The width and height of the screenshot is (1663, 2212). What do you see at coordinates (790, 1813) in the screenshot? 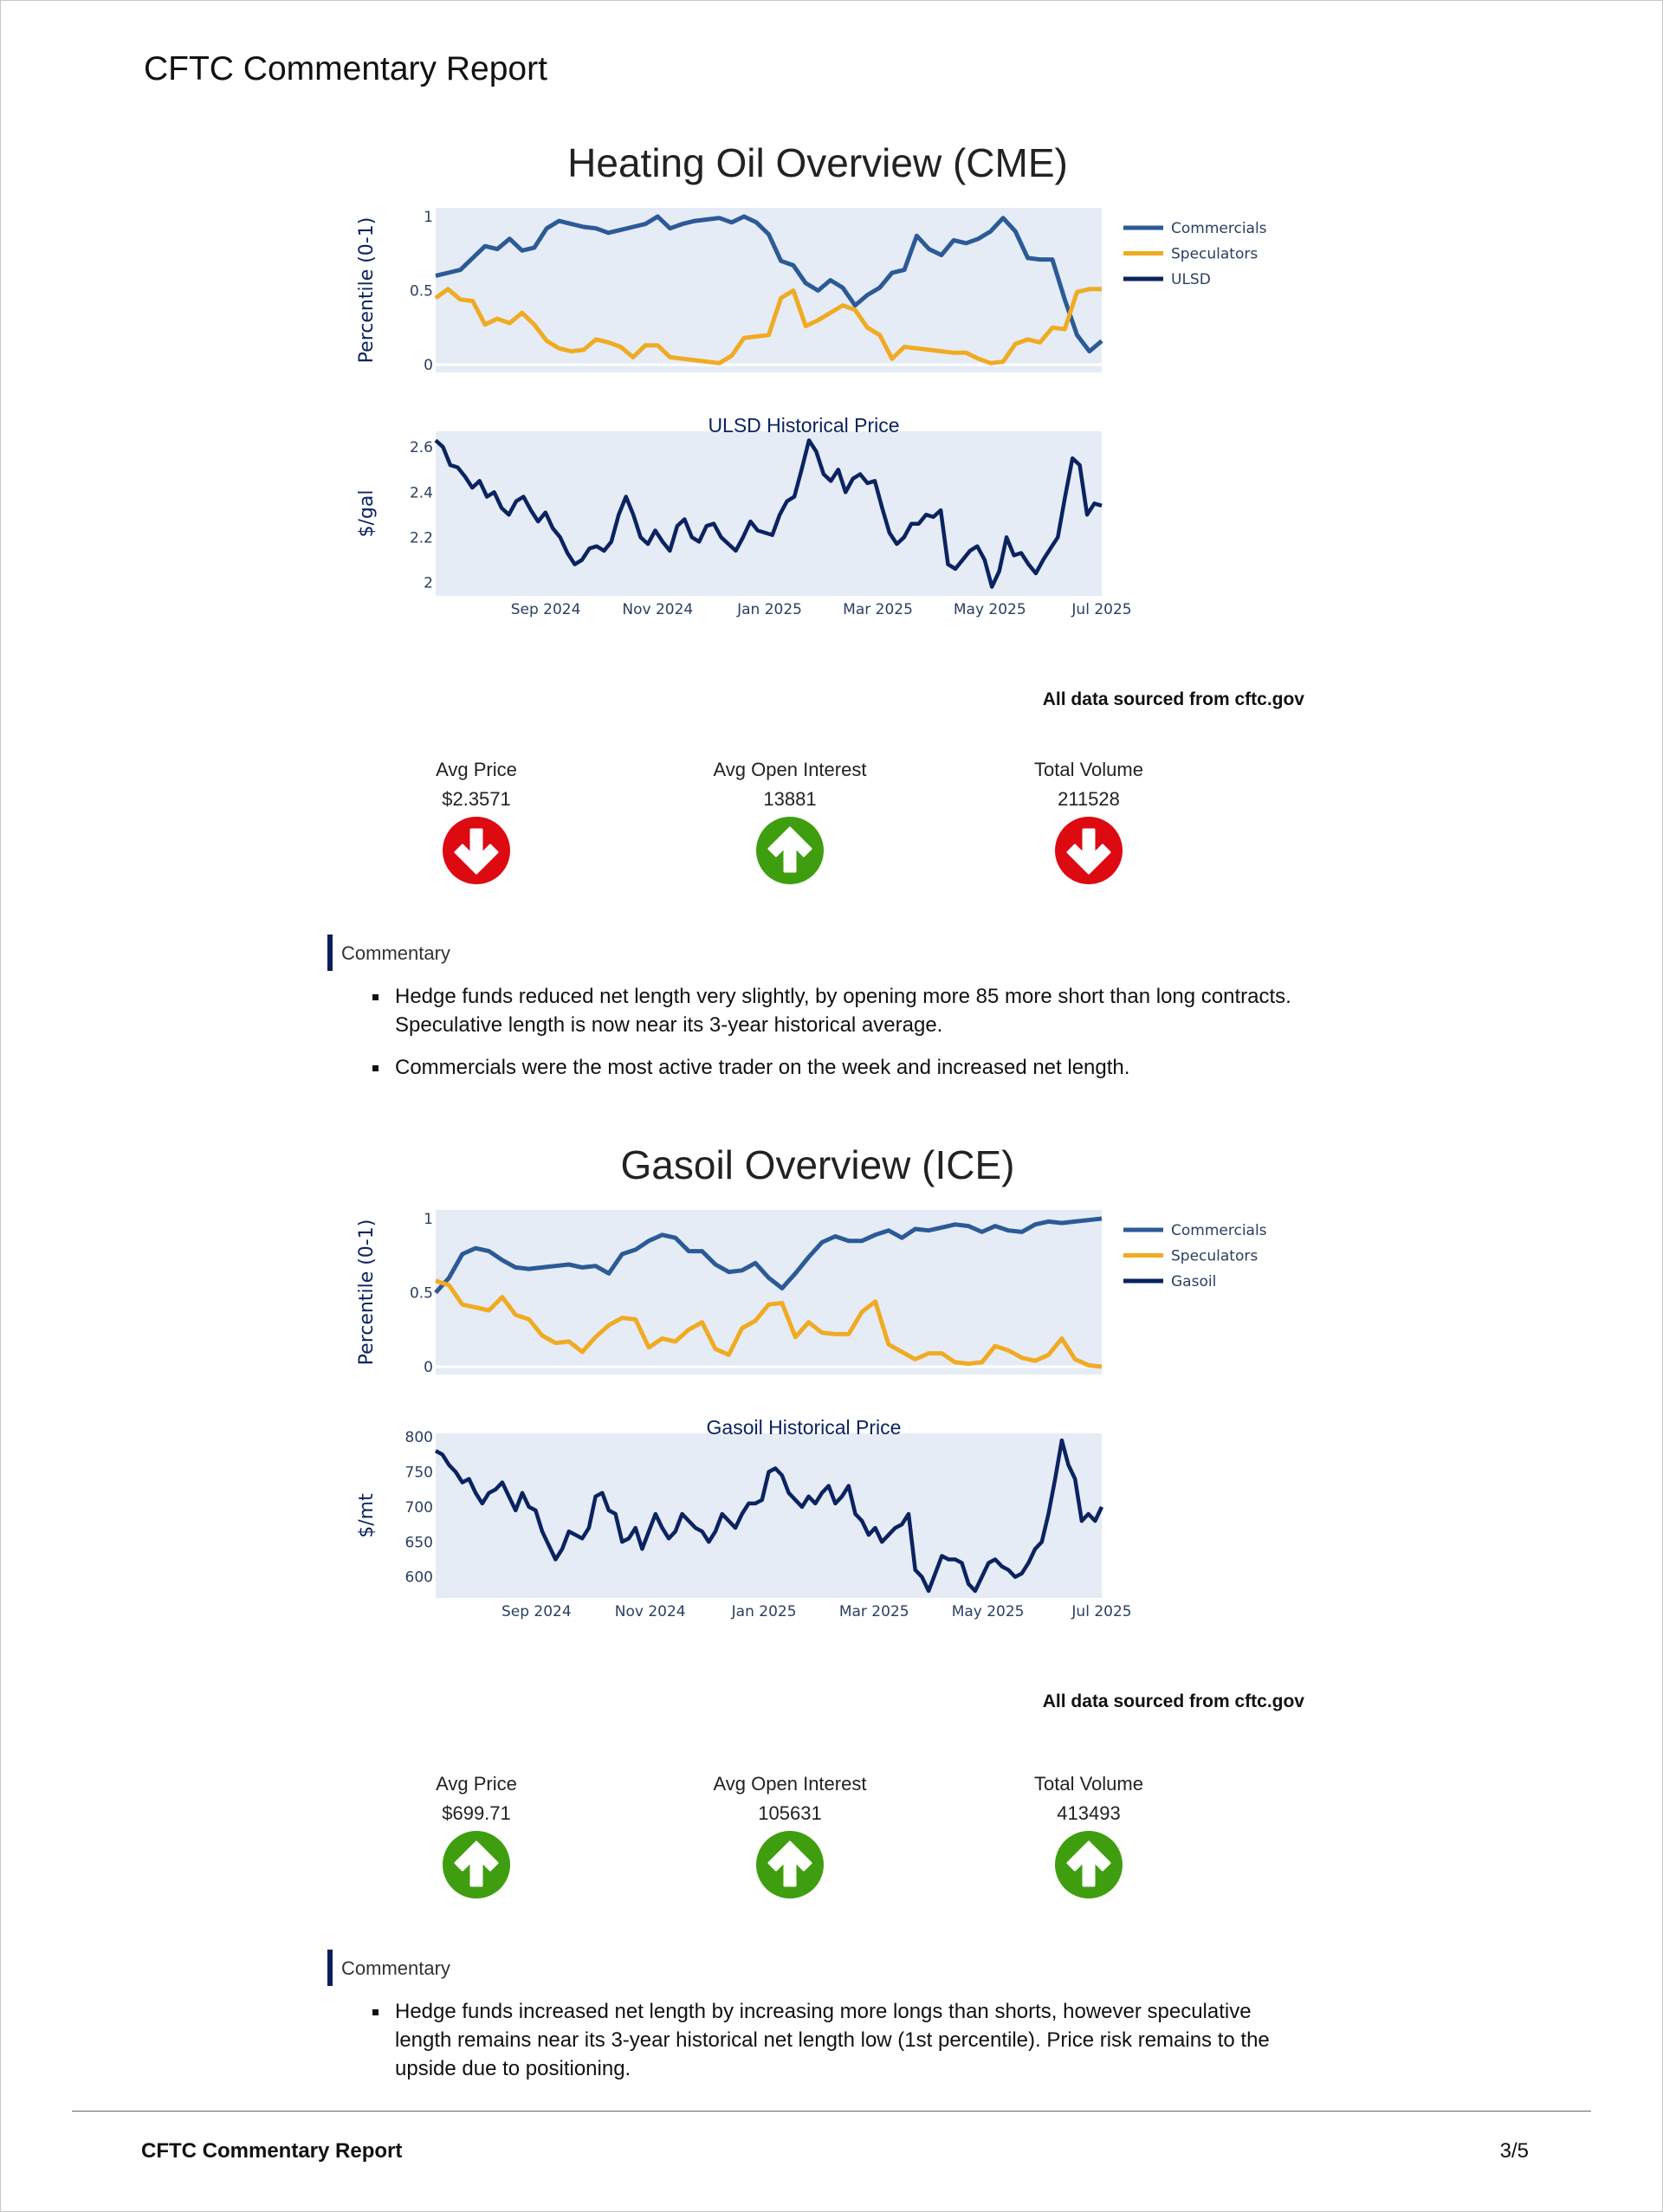
I see `indicator-value: 105631` at bounding box center [790, 1813].